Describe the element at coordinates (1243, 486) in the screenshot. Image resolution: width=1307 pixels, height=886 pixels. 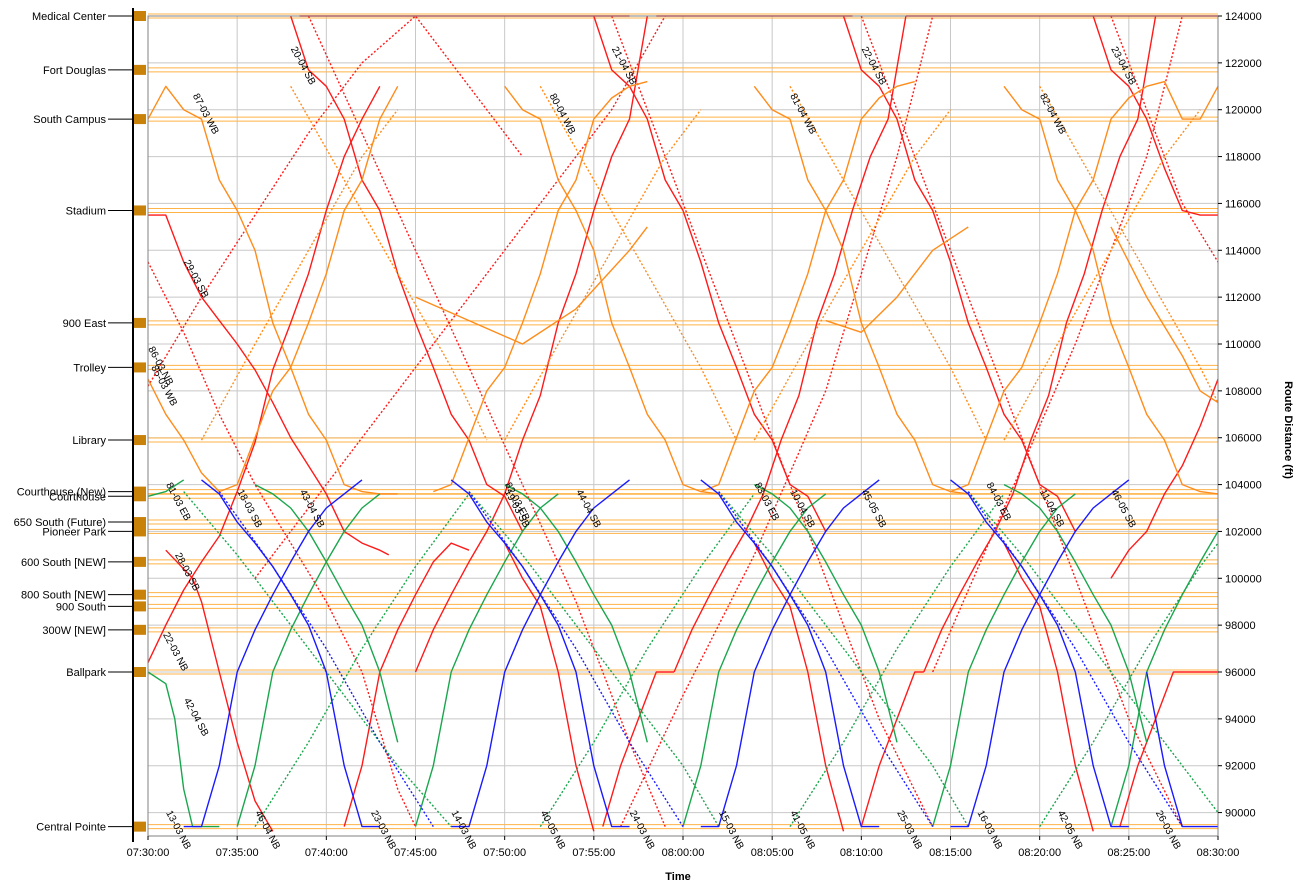
I see `y-tick-label: 104000` at that location.